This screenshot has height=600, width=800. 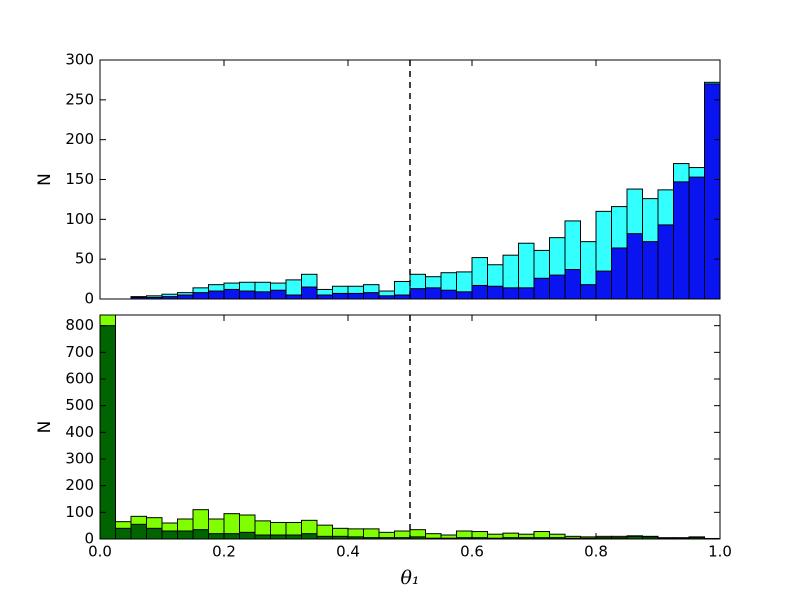 I want to click on x-tick-label: 0.4, so click(x=348, y=552).